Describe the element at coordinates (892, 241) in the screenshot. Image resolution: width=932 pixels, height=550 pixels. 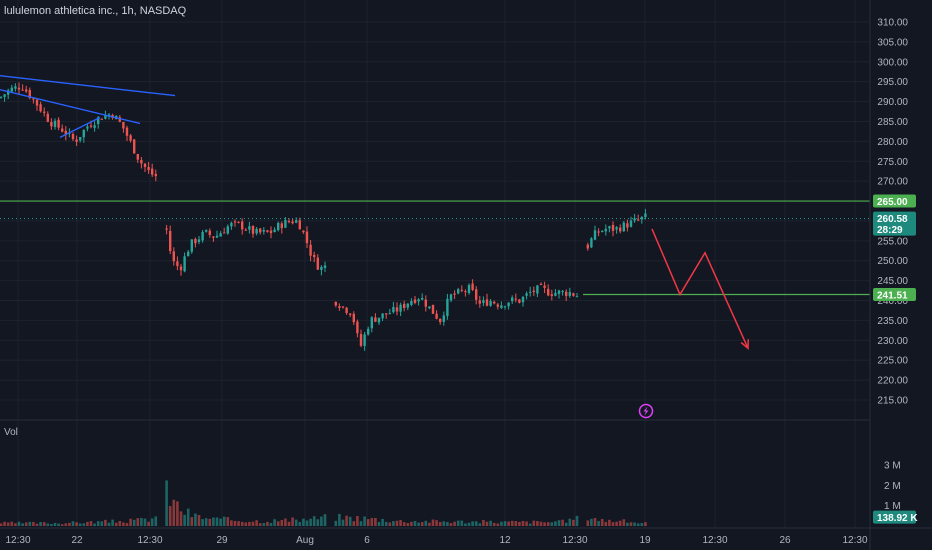
I see `price-tick-label: 255.00` at that location.